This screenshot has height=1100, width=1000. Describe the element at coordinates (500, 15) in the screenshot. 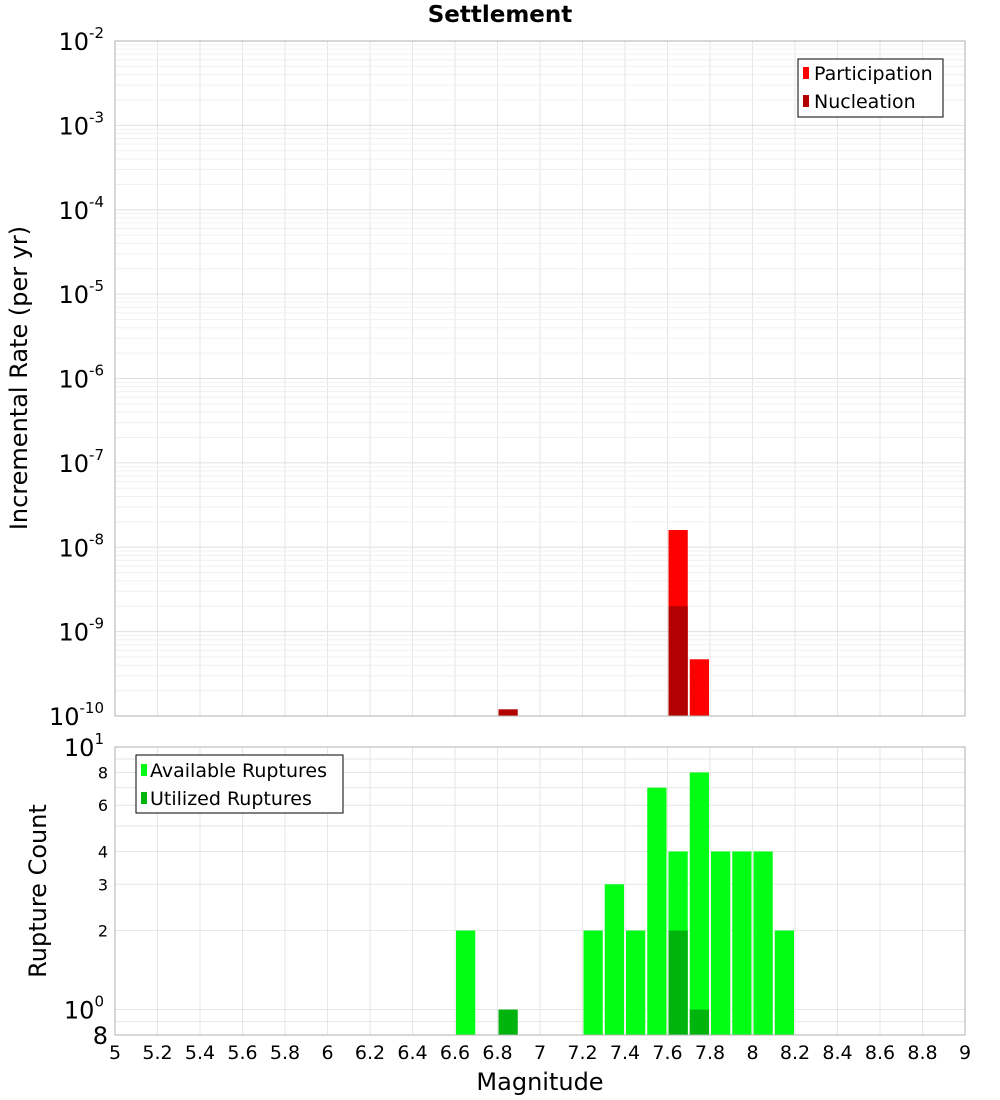

I see `chart-title: Settlement` at that location.